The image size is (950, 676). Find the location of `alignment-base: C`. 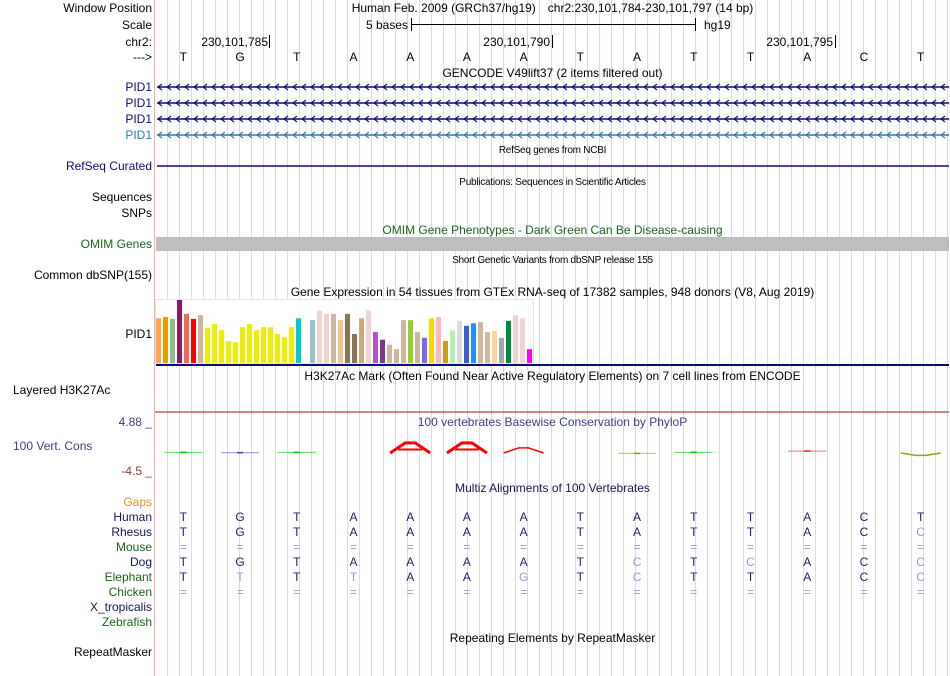

alignment-base: C is located at coordinates (864, 532).